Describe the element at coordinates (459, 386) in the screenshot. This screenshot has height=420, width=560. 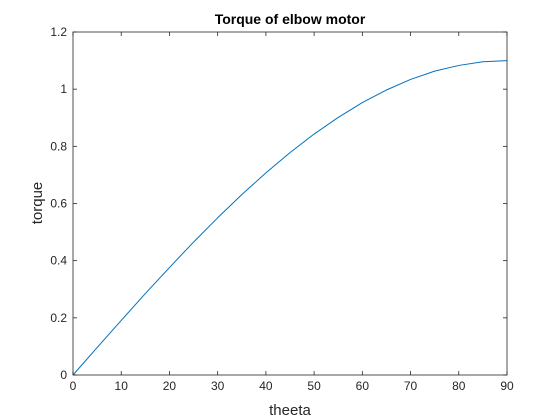
I see `x-tick-label: 80` at that location.